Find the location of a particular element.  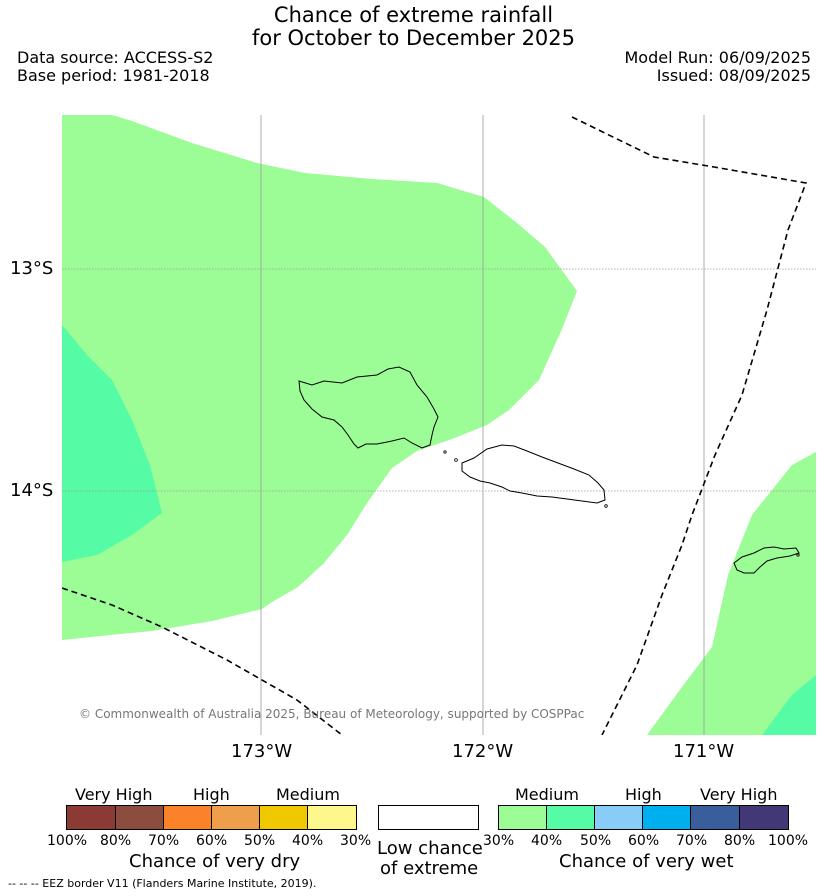

wet-pct-80: 80% is located at coordinates (740, 841).